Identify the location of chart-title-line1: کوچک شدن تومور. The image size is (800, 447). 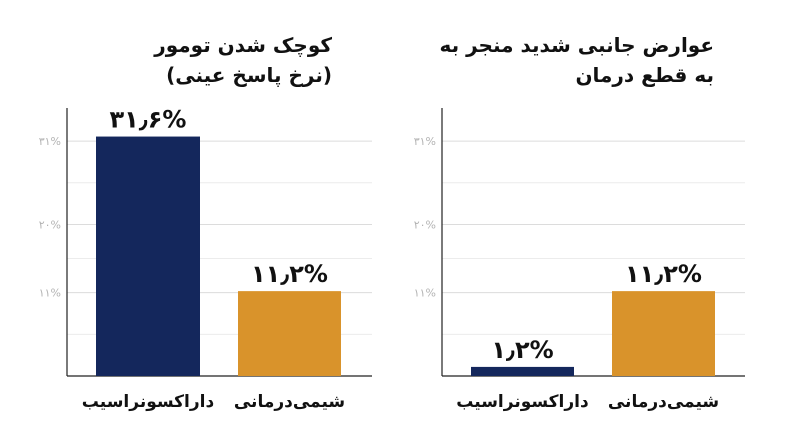
(243, 45).